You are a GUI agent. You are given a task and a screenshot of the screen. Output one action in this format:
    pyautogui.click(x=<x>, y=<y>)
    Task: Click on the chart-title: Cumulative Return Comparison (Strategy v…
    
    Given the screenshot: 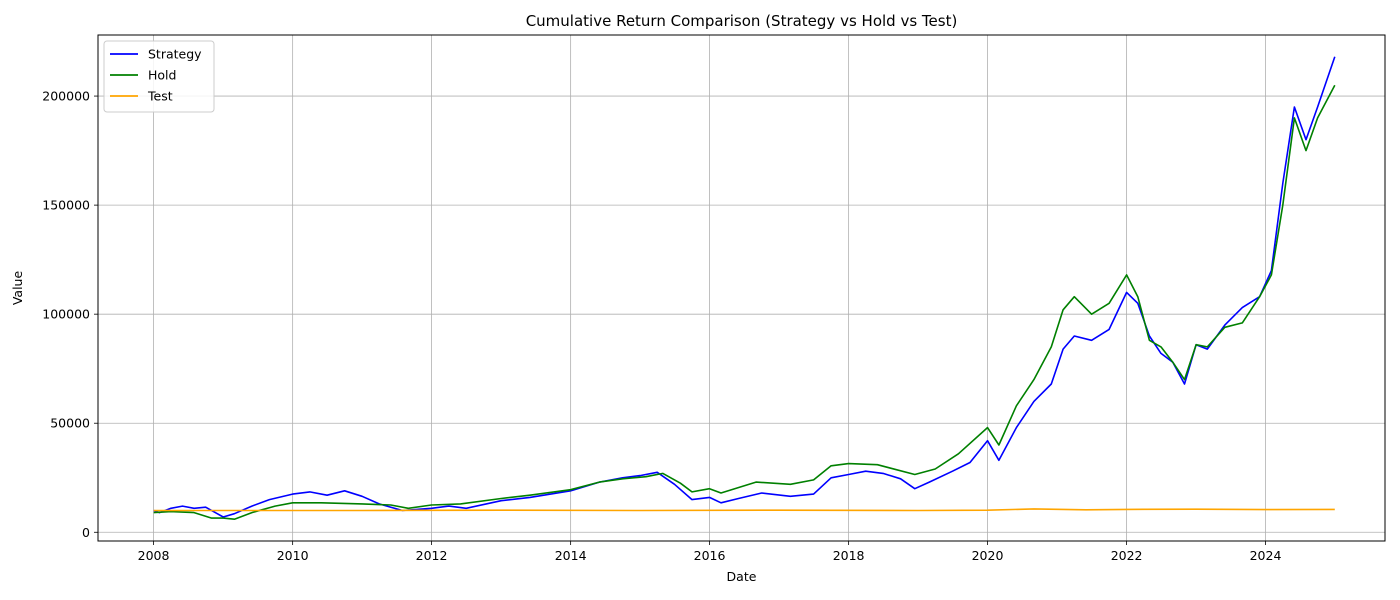 What is the action you would take?
    pyautogui.click(x=742, y=21)
    